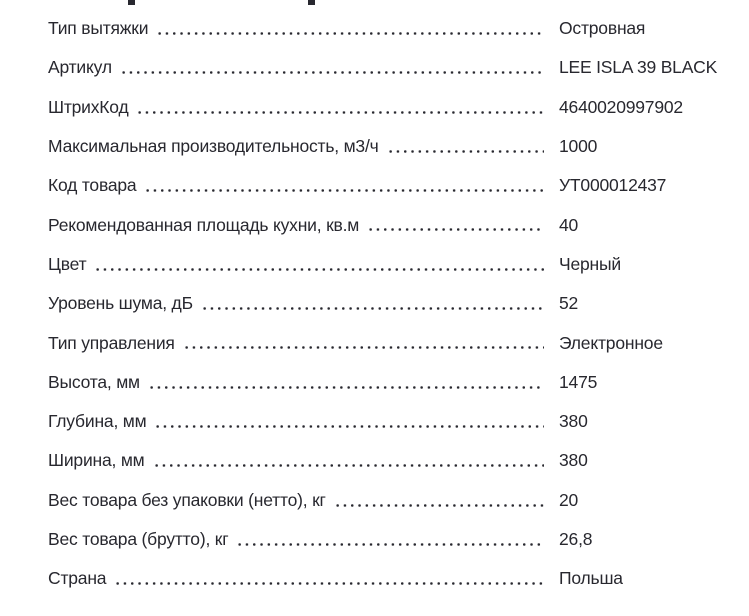  What do you see at coordinates (88, 106) in the screenshot?
I see `spec-label: ШтрихКод` at bounding box center [88, 106].